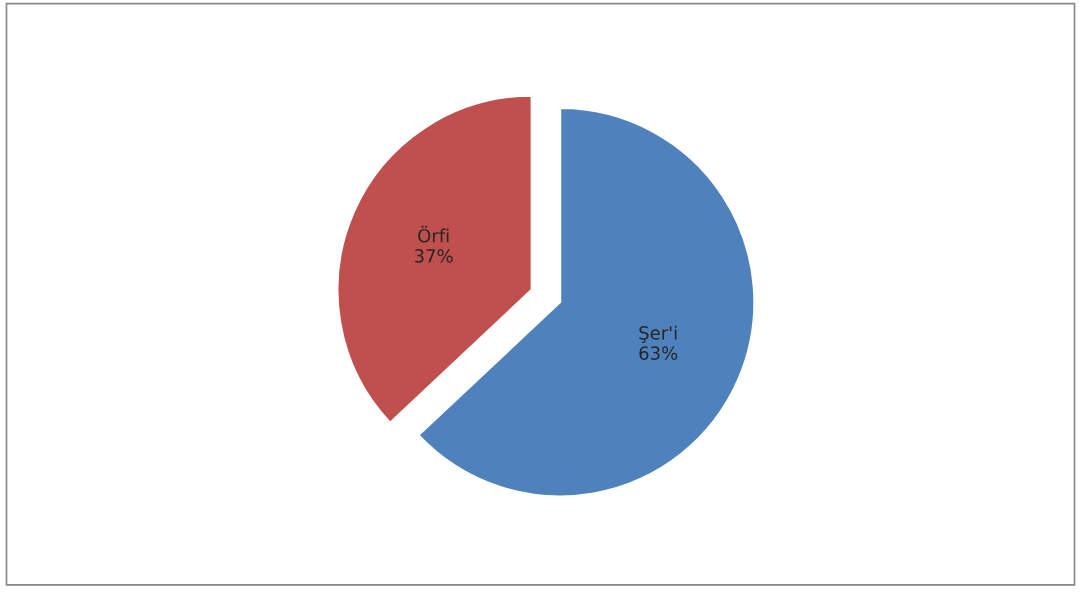  What do you see at coordinates (658, 353) in the screenshot?
I see `data-label: 63%` at bounding box center [658, 353].